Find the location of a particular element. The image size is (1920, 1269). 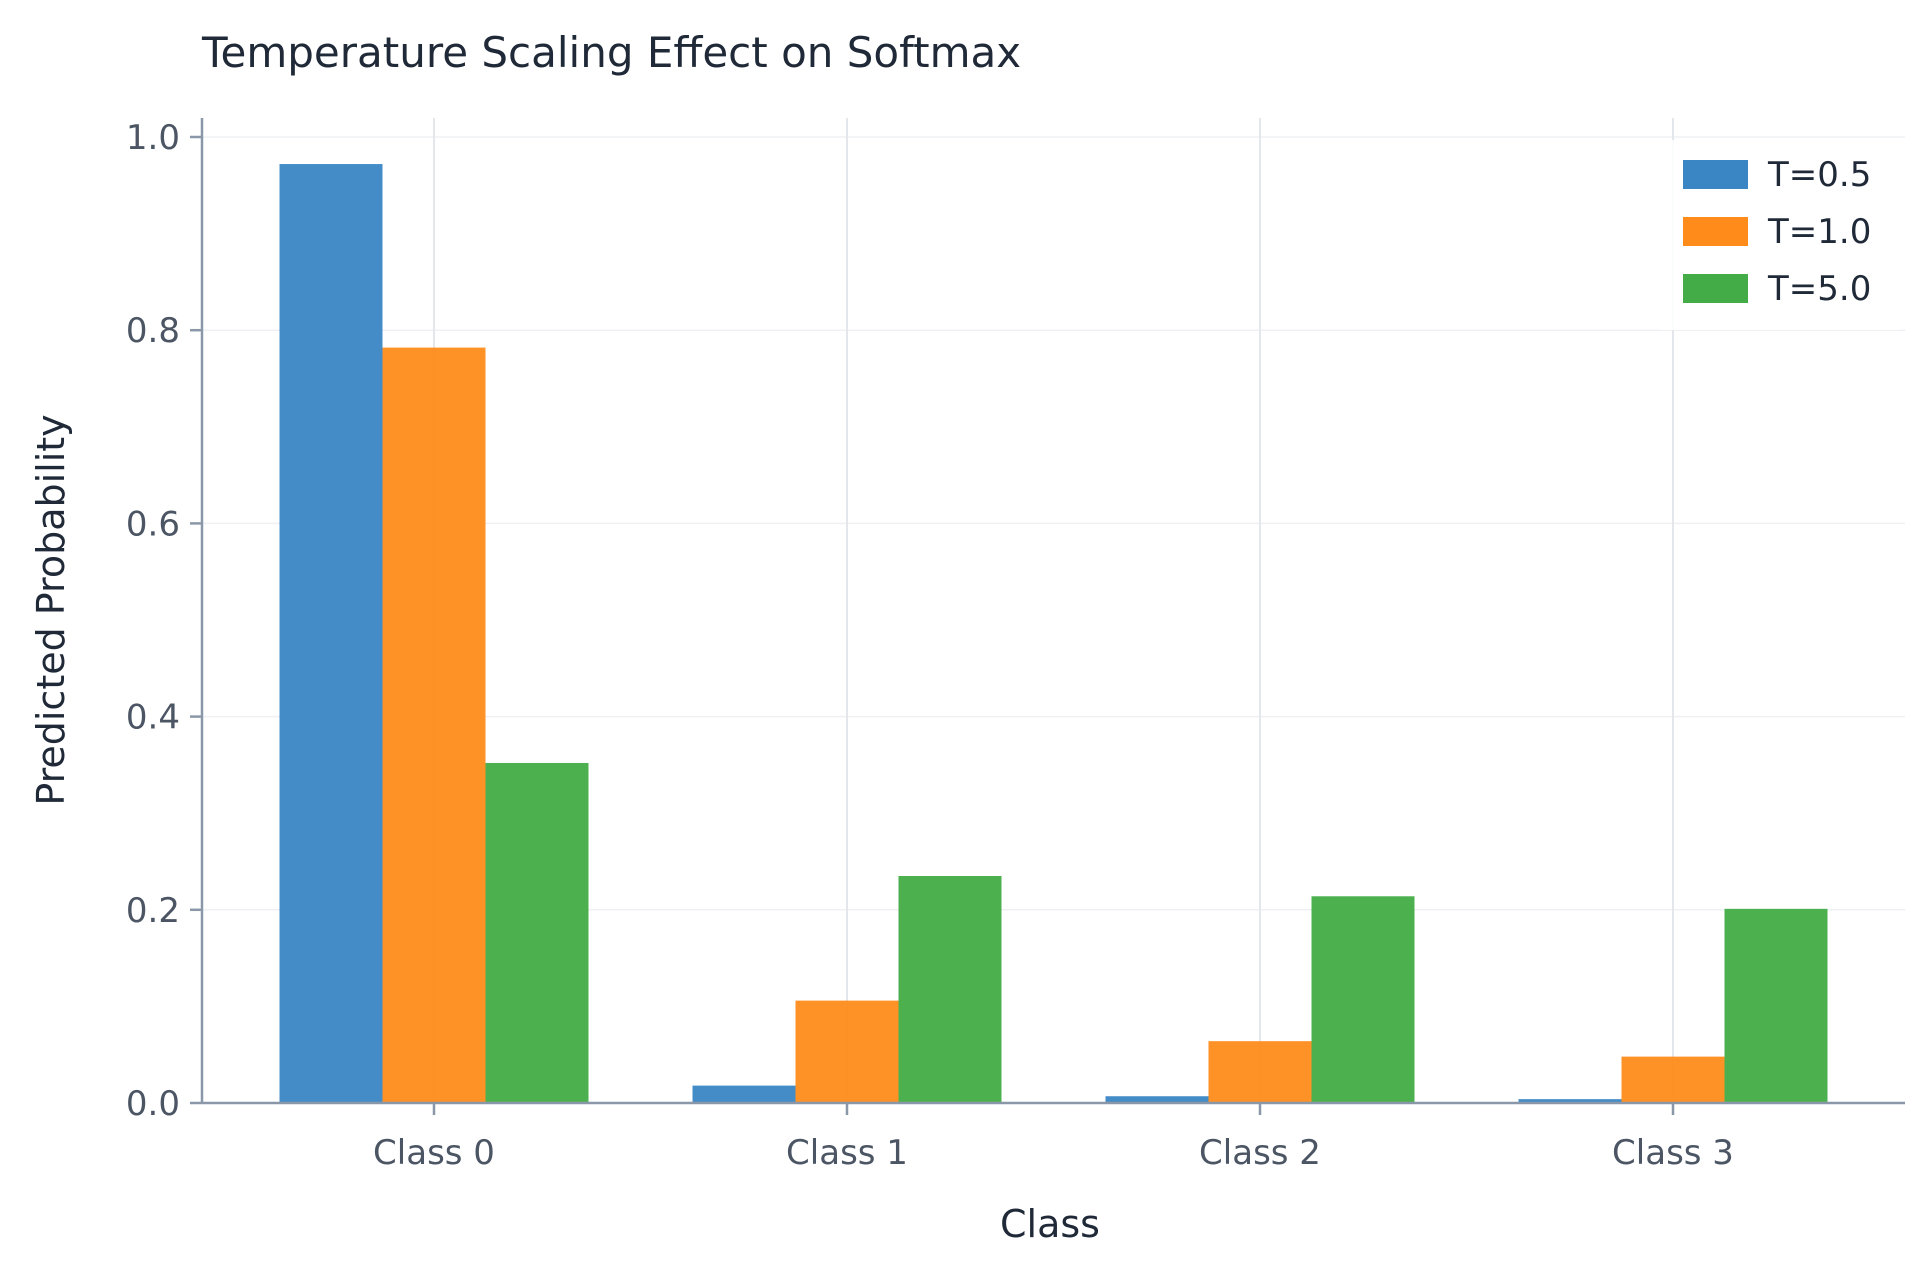

chart-title: Temperature Scaling Effect on Softmax is located at coordinates (611, 52).